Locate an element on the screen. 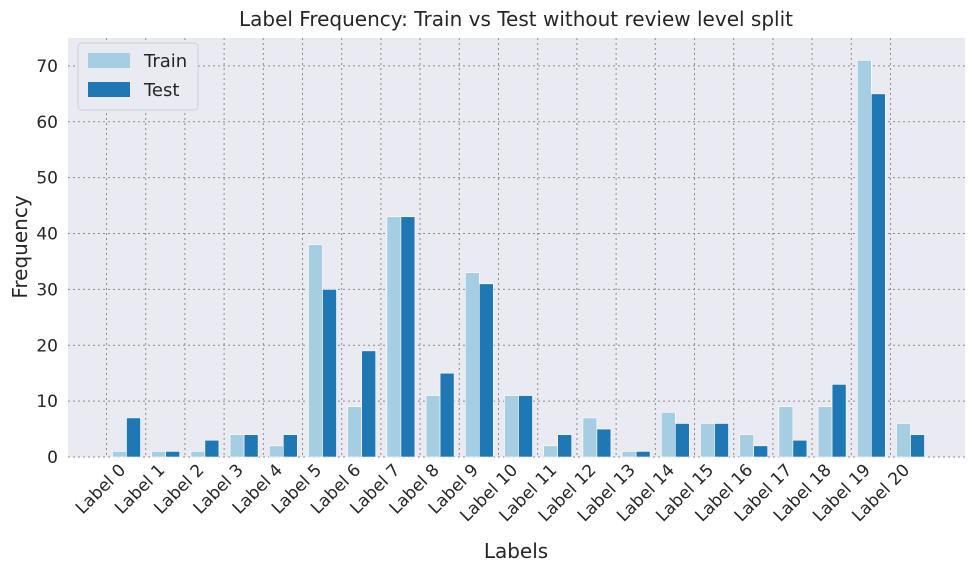  y-axis-label: Frequency is located at coordinates (20, 246).